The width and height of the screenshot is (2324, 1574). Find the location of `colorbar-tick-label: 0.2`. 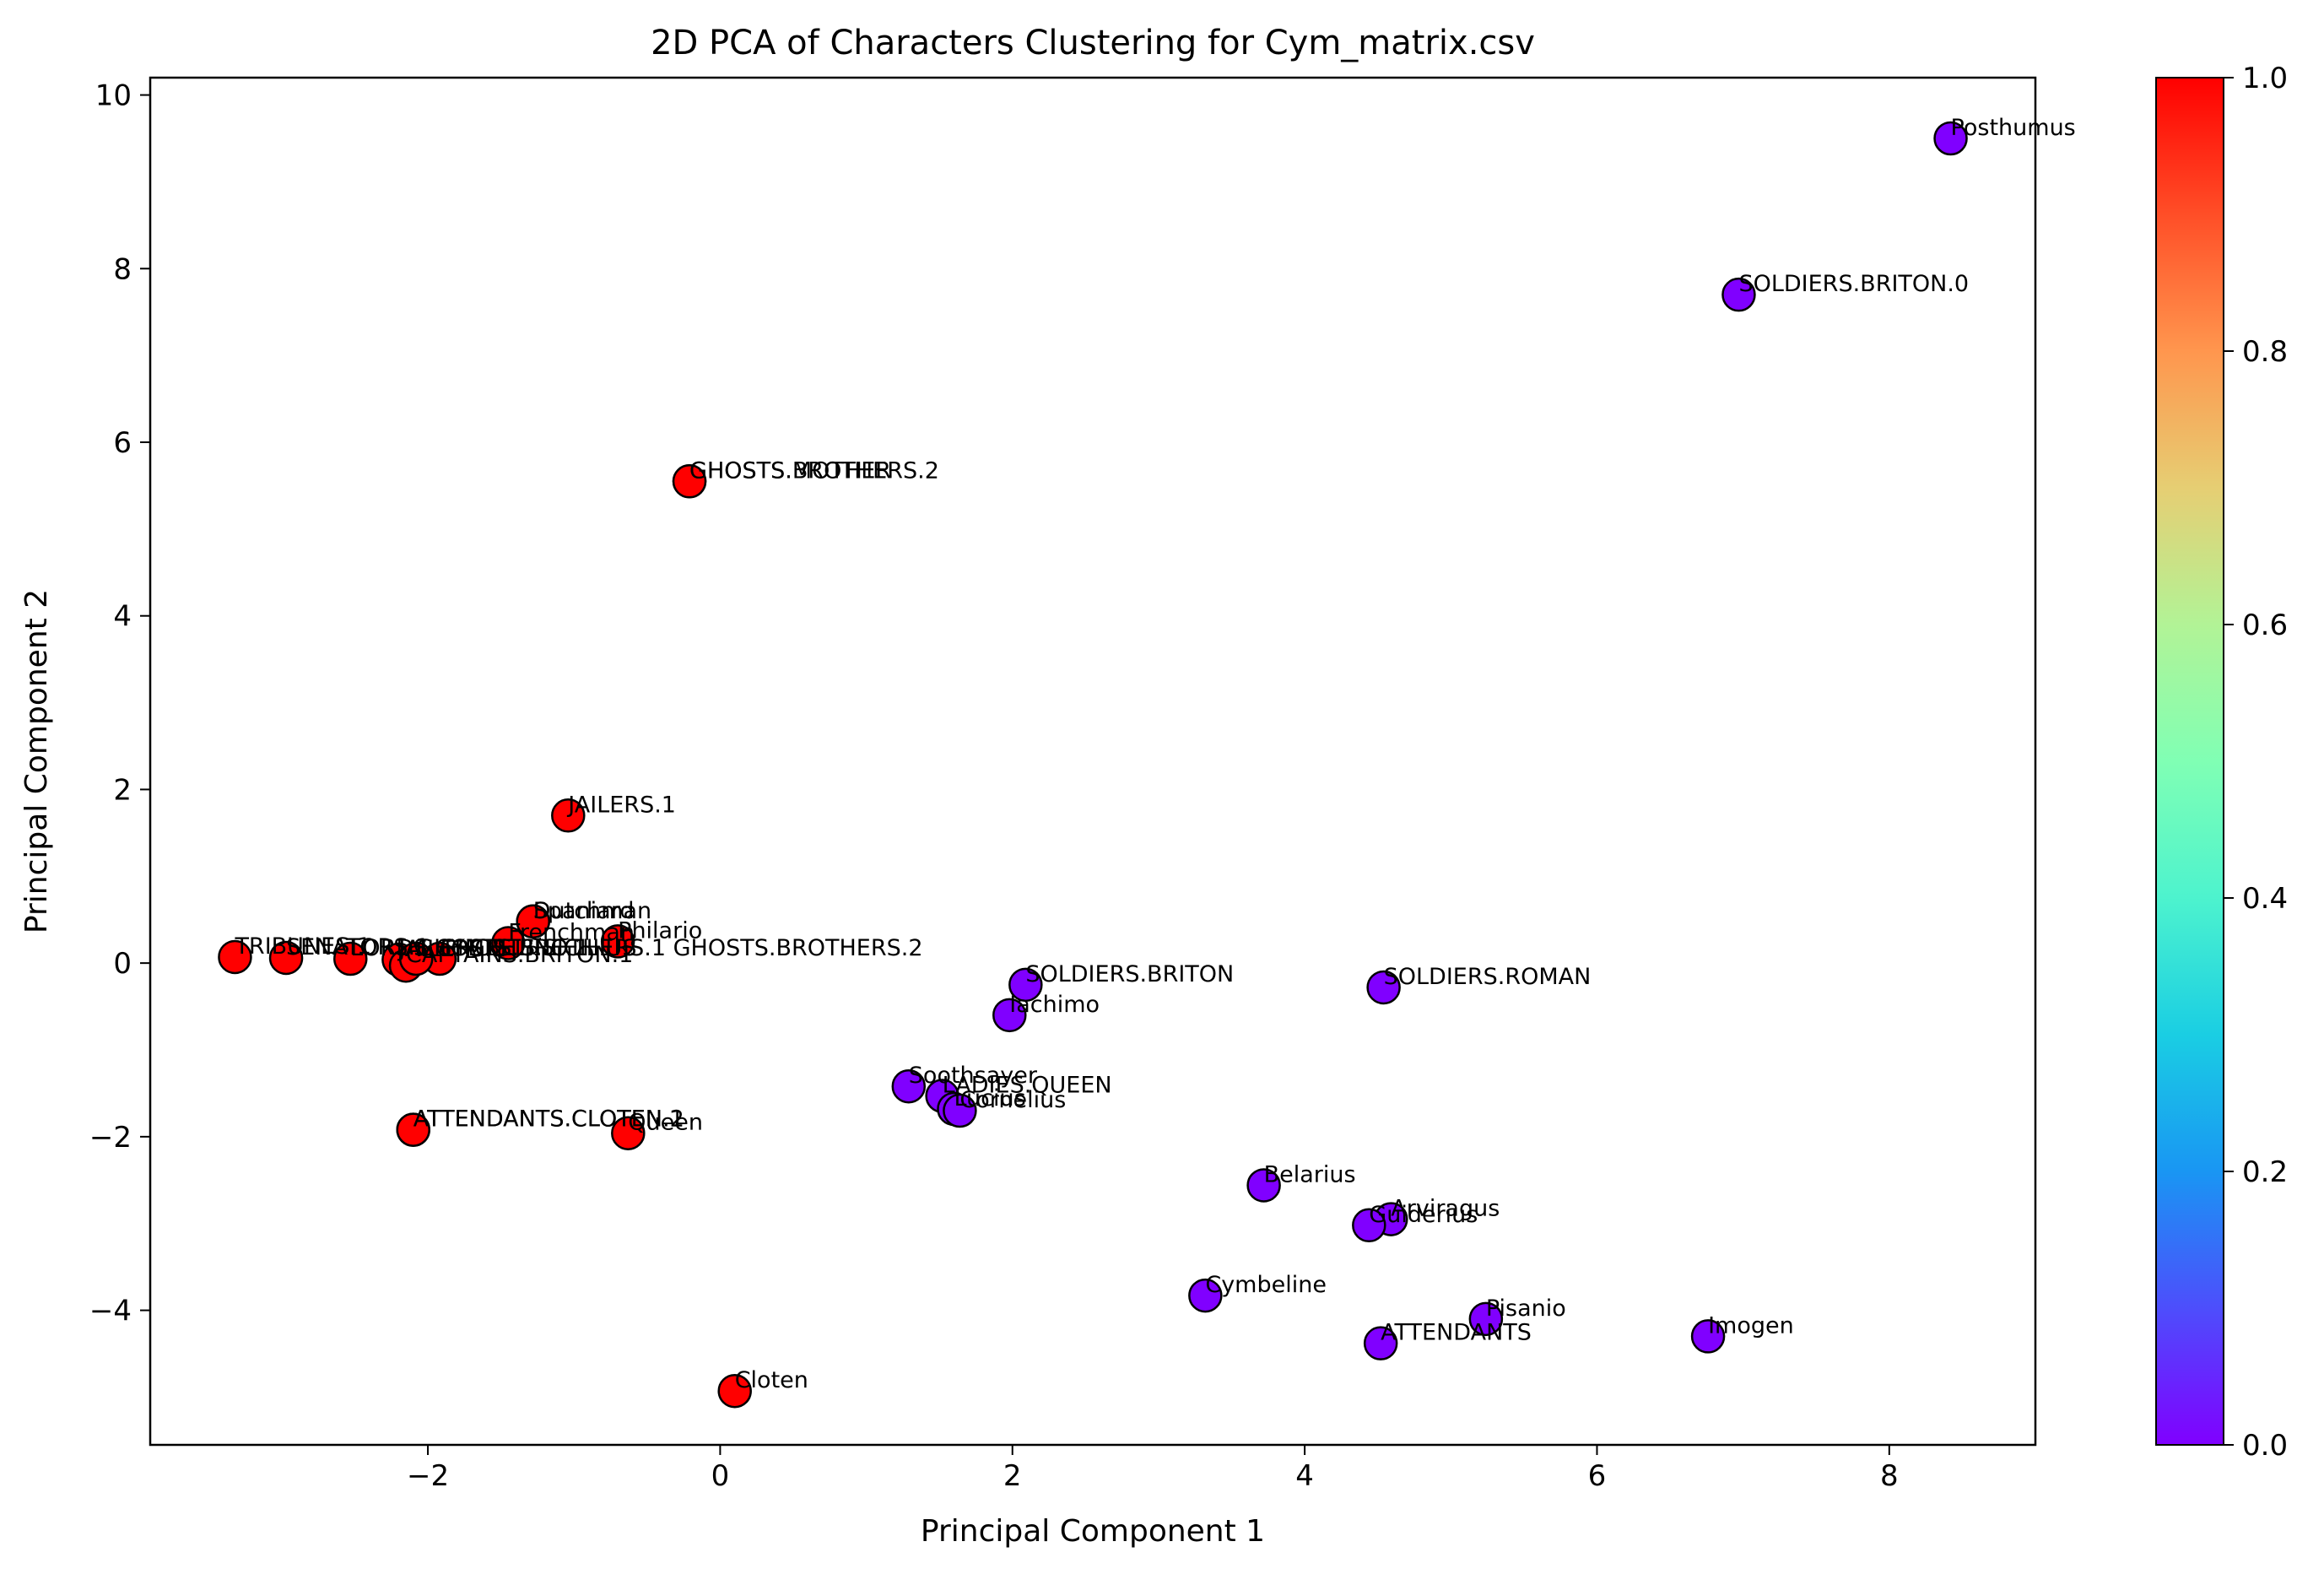

colorbar-tick-label: 0.2 is located at coordinates (2265, 1172).